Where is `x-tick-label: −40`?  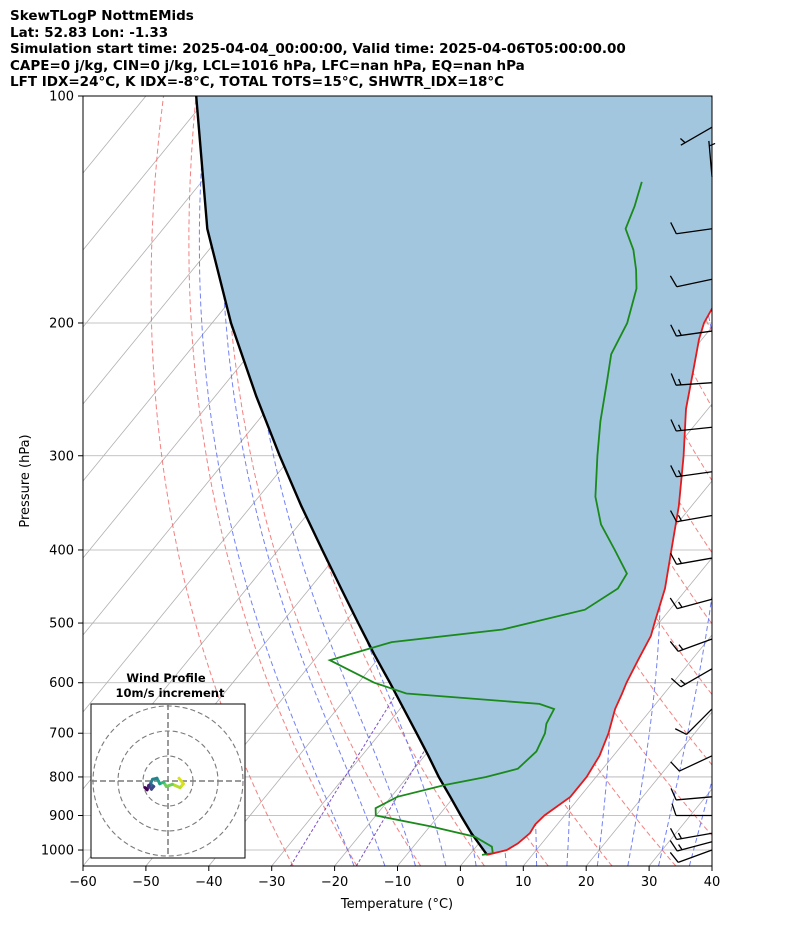 x-tick-label: −40 is located at coordinates (208, 882).